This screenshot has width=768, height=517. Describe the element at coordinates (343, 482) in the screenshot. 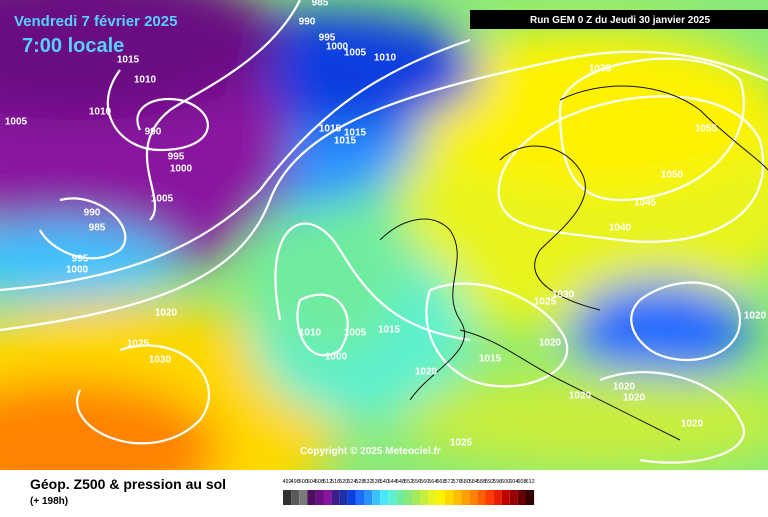

I see `scale-label: 520` at that location.